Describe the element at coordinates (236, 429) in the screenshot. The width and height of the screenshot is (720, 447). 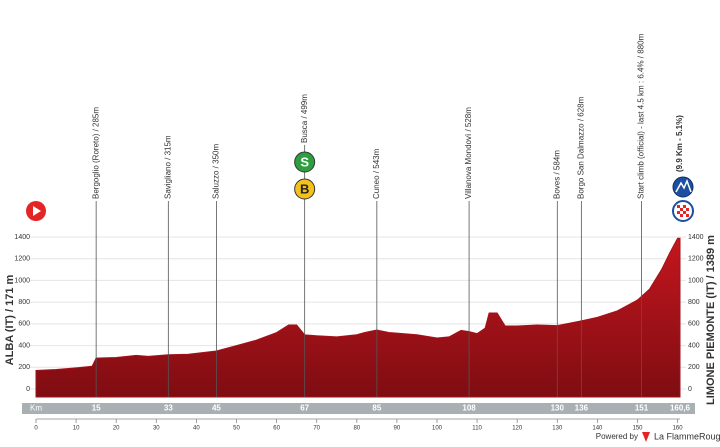
I see `x-tick-label: 50` at that location.